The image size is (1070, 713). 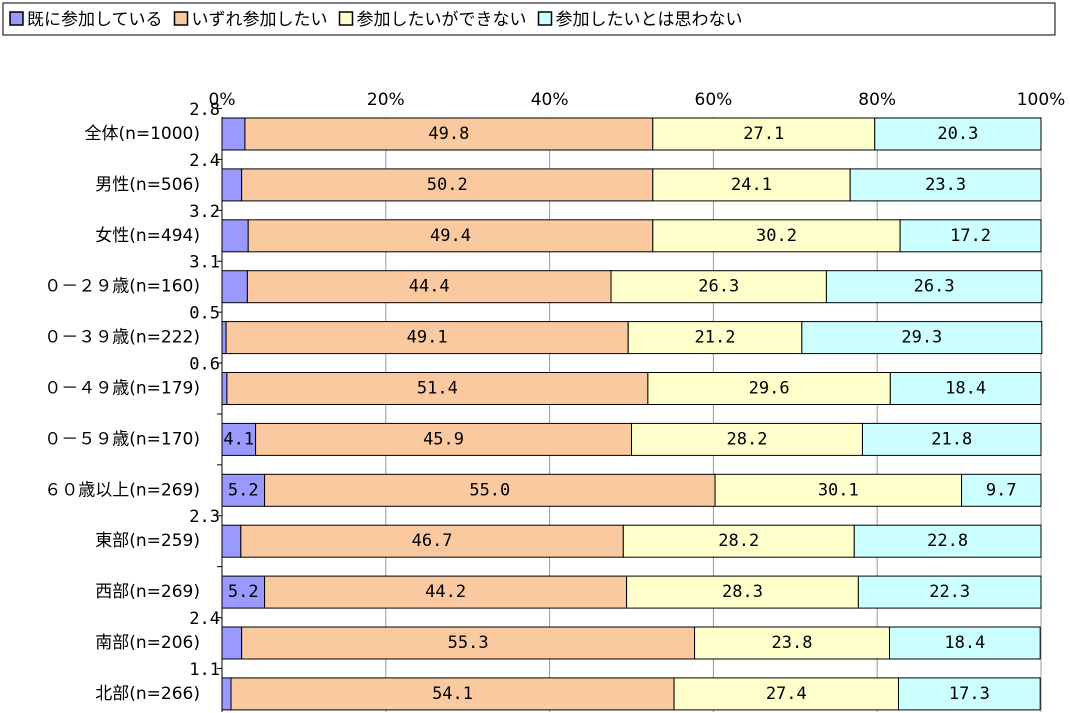 I want to click on value-label: 23.3, so click(x=945, y=185).